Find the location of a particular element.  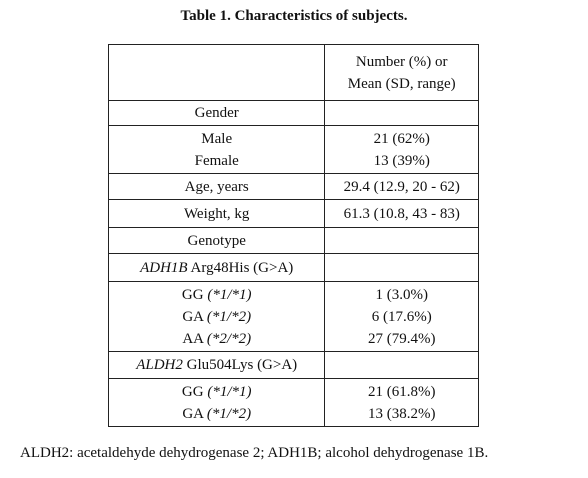

value-text: 6 (17.6%) is located at coordinates (401, 316).